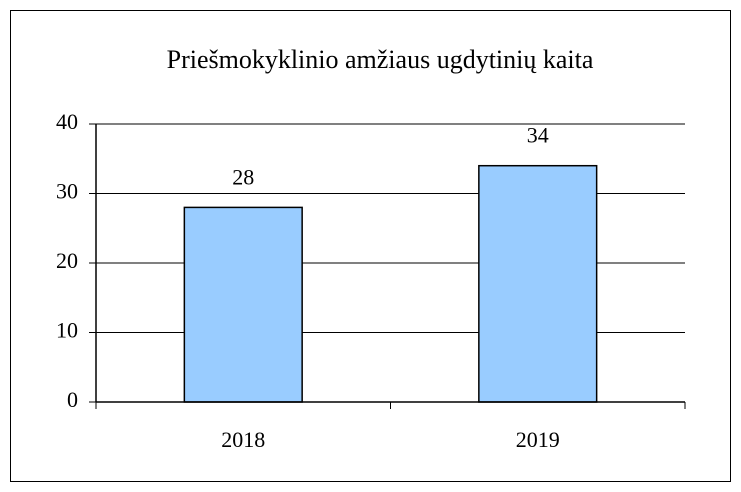 This screenshot has width=741, height=492. What do you see at coordinates (67, 121) in the screenshot?
I see `y-tick-label: 40` at bounding box center [67, 121].